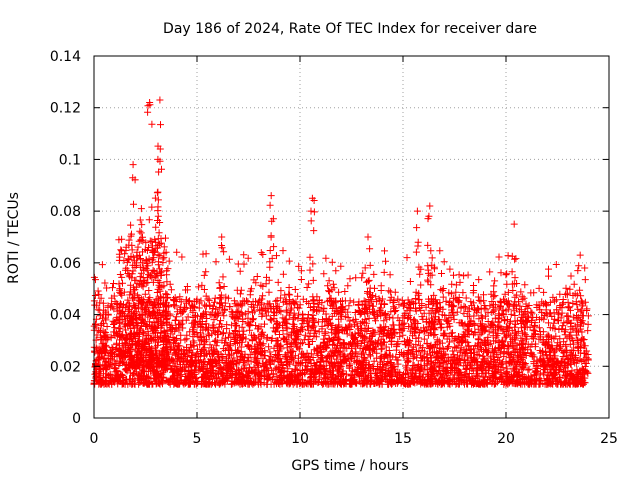 Image resolution: width=640 pixels, height=480 pixels. What do you see at coordinates (76, 419) in the screenshot?
I see `y-tick-label: 0` at bounding box center [76, 419].